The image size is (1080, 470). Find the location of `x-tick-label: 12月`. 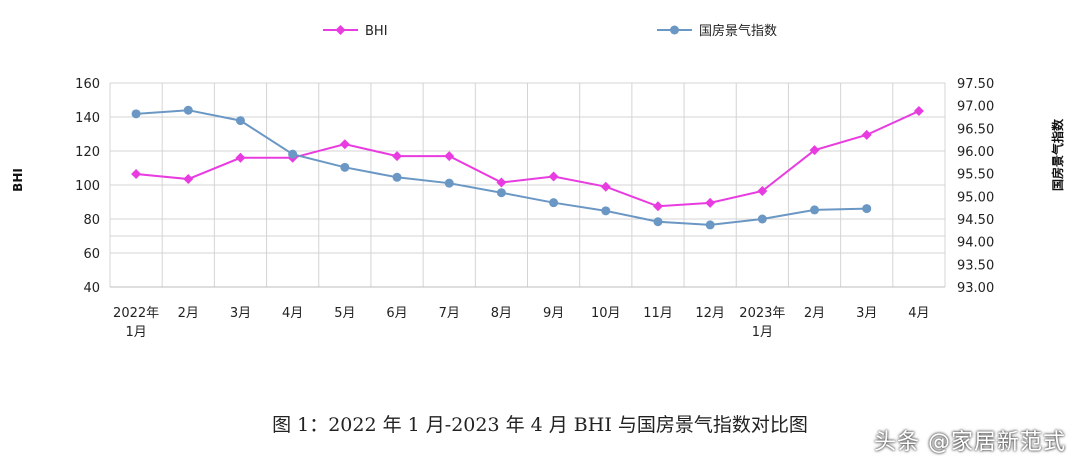

x-tick-label: 12月 is located at coordinates (710, 313).